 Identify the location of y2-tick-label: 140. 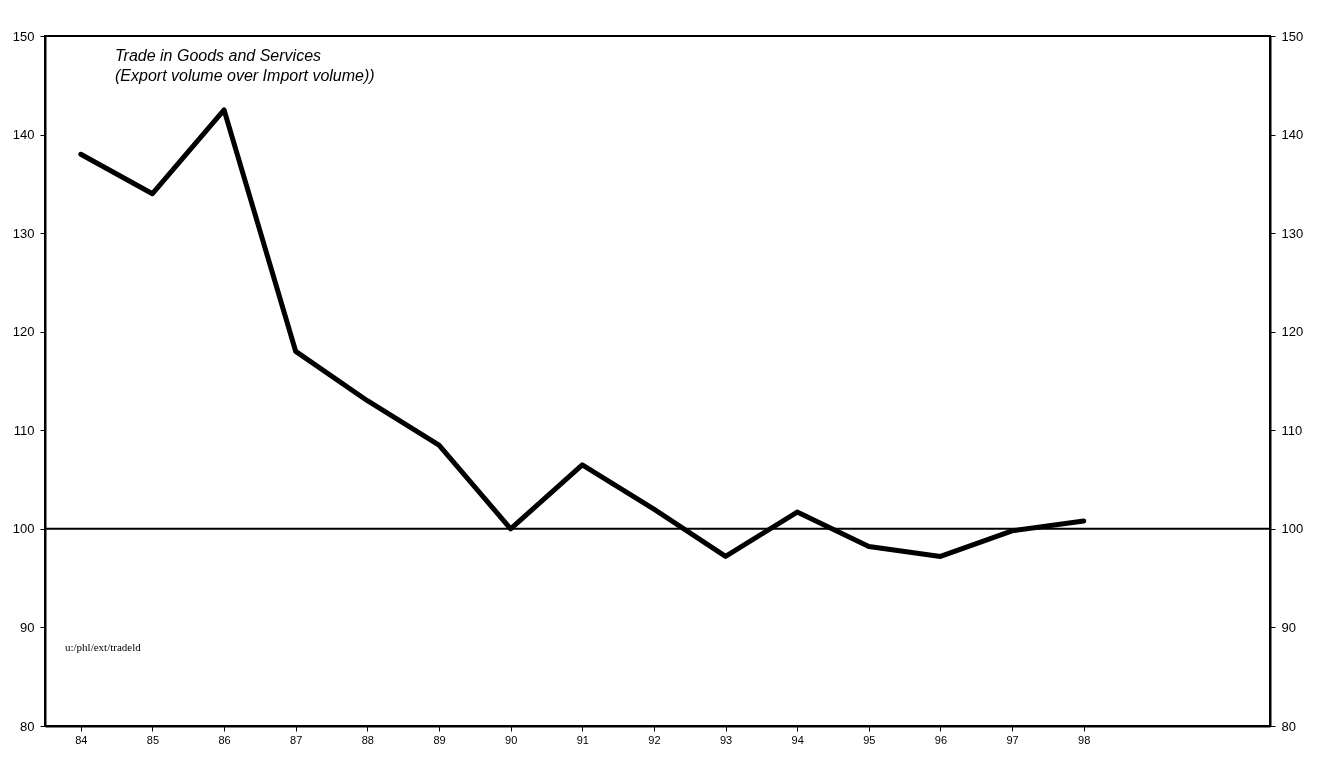
(1292, 135).